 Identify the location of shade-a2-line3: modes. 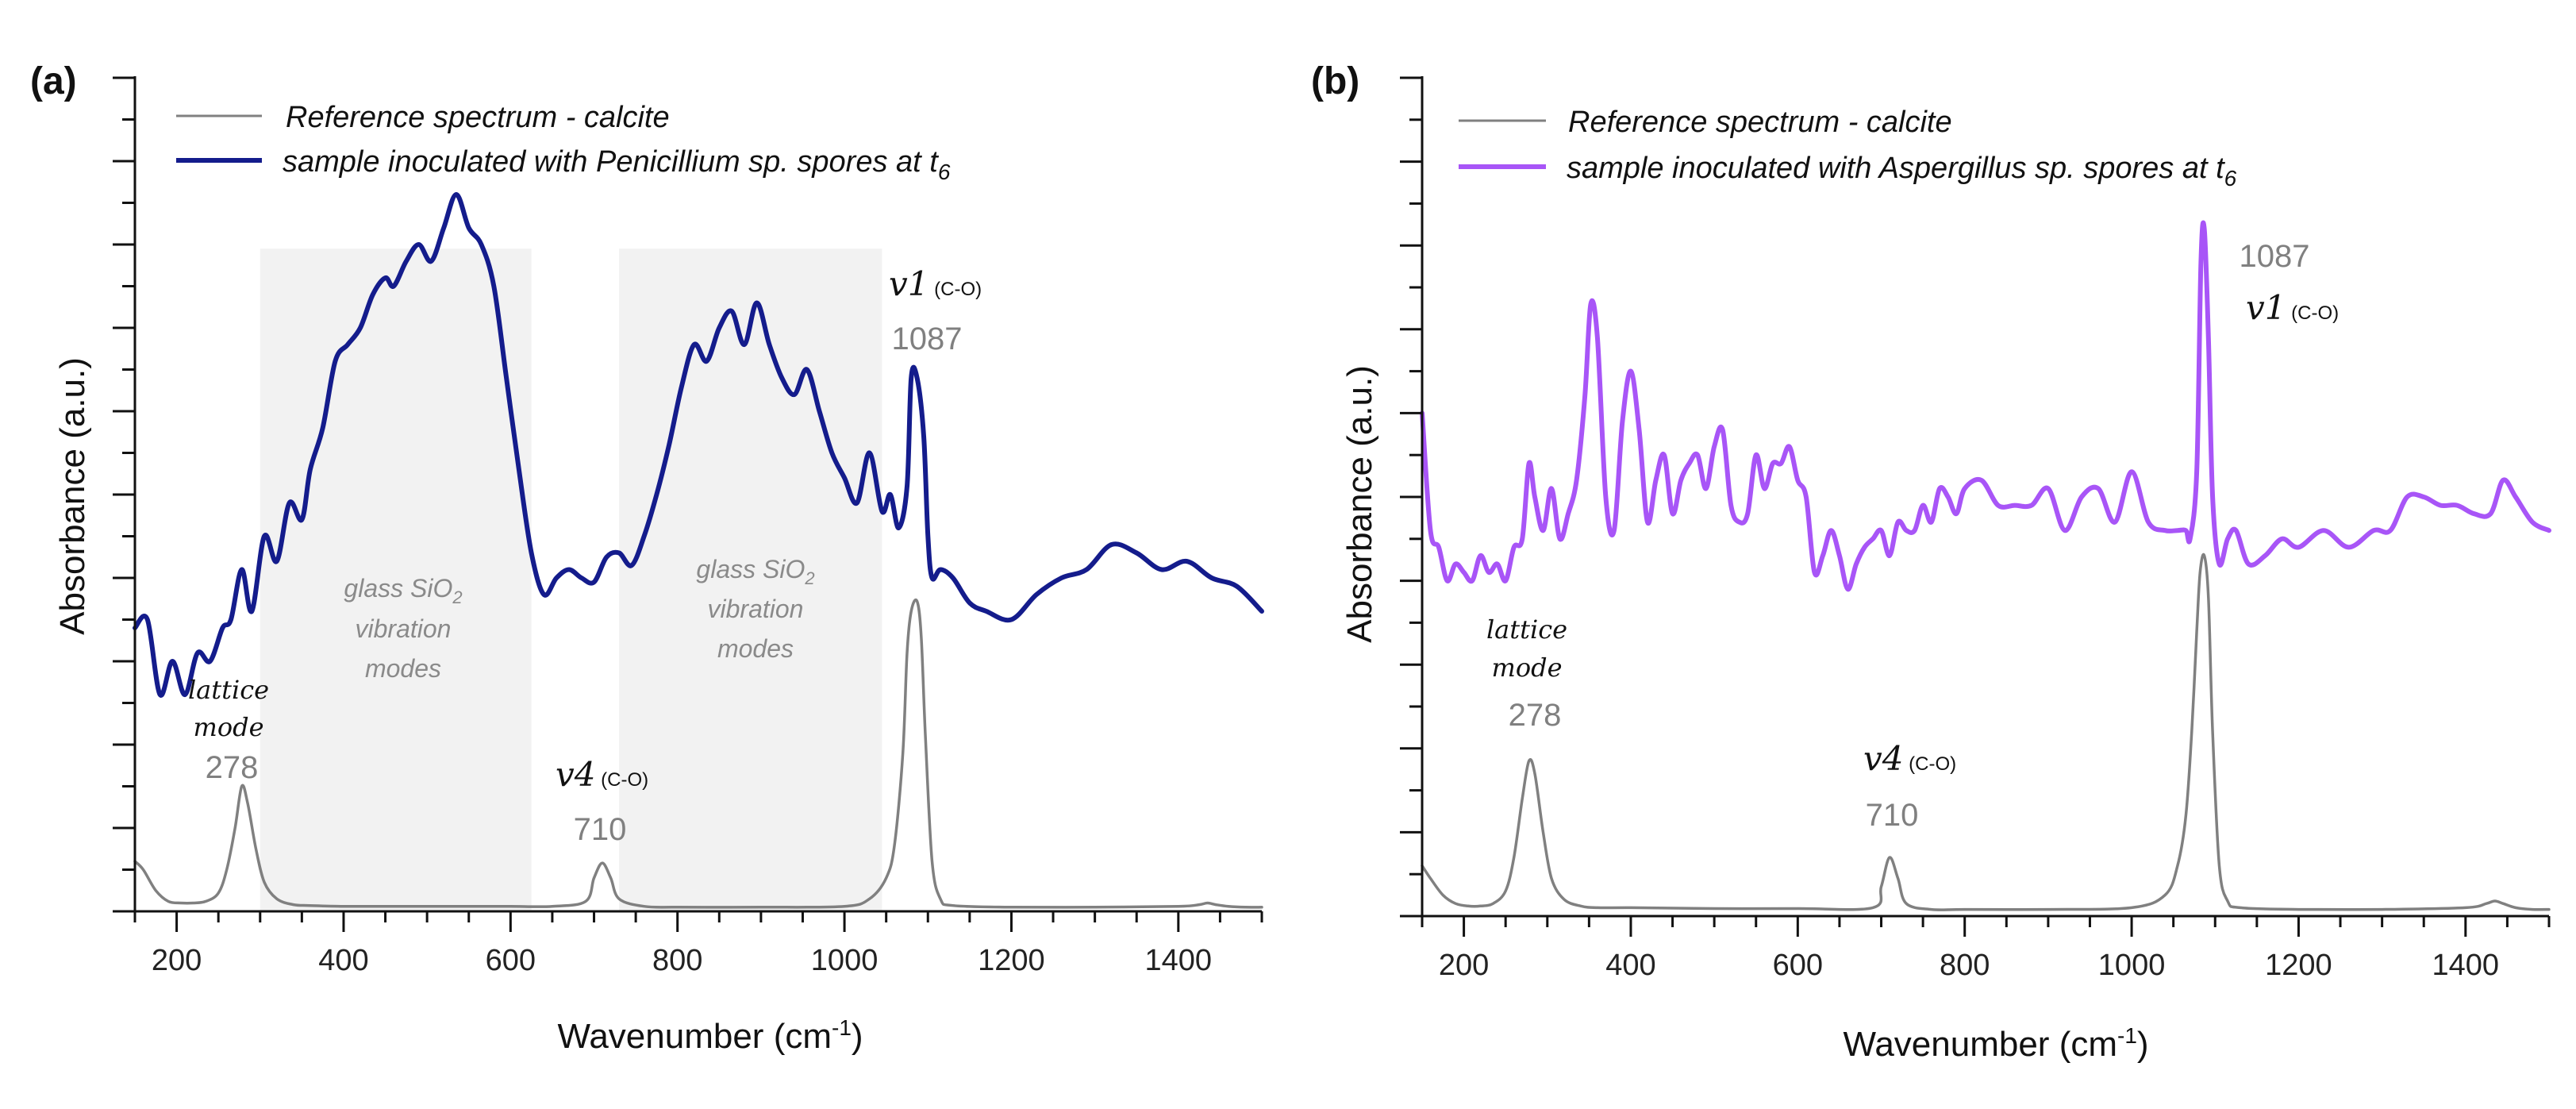
(755, 648).